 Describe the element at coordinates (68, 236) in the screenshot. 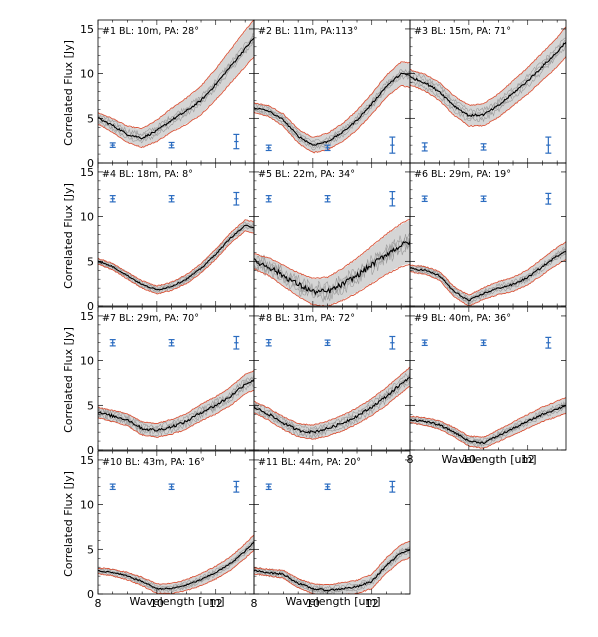

I see `ylabel-row-2: Correlated Flux [Jy]` at that location.